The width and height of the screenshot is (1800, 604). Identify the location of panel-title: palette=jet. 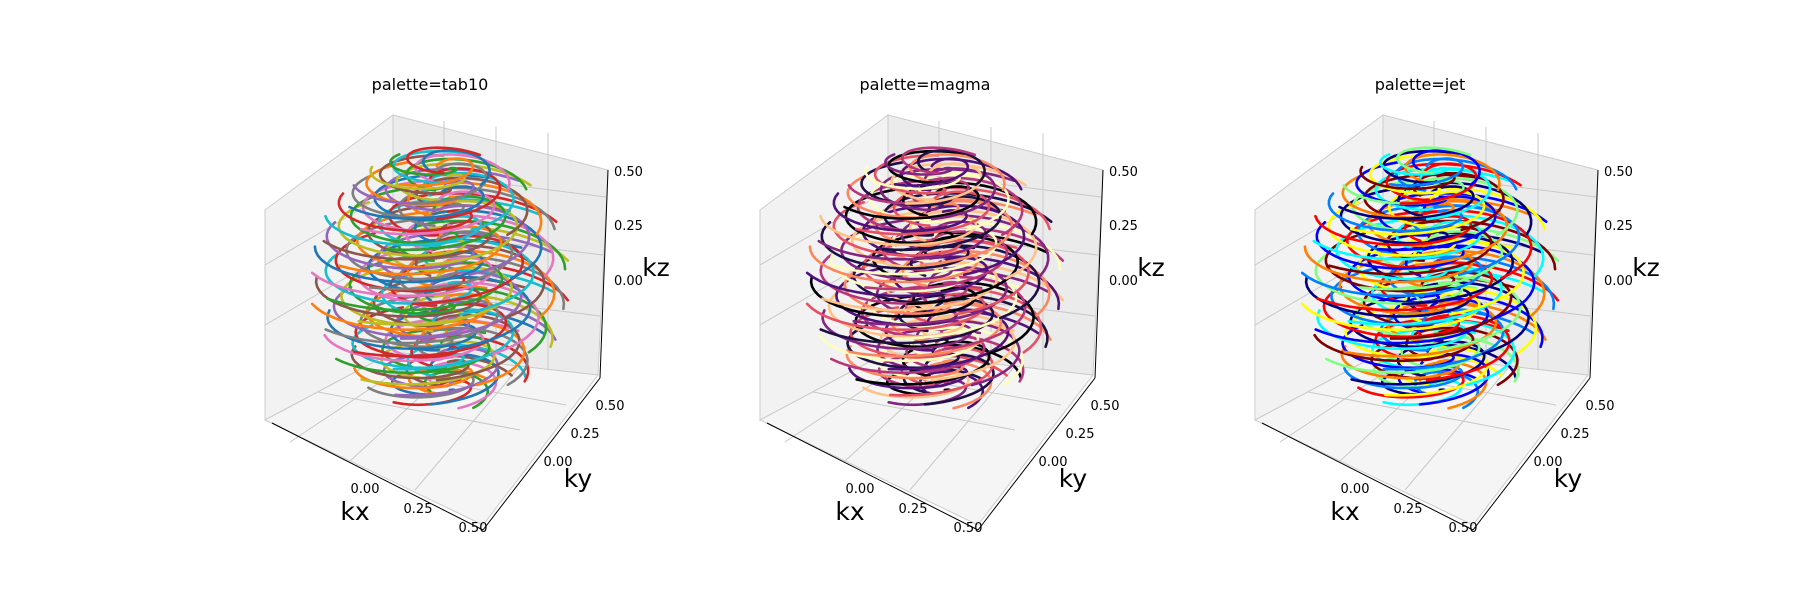
(1420, 84).